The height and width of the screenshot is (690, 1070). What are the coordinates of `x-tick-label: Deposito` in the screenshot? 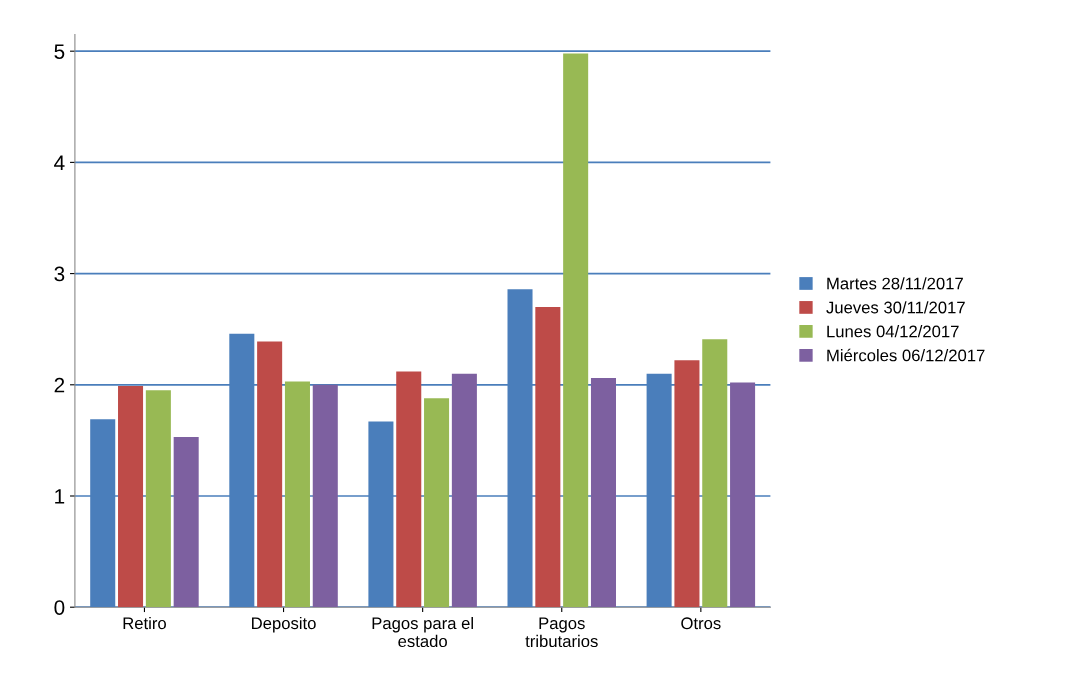 It's located at (284, 624).